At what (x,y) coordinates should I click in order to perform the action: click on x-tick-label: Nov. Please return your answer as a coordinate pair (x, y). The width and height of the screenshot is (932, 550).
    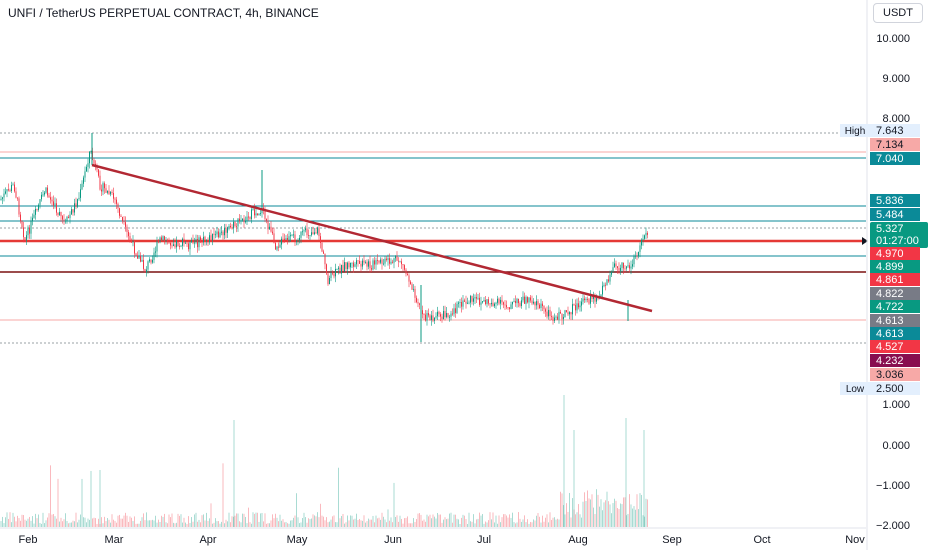
    Looking at the image, I should click on (855, 540).